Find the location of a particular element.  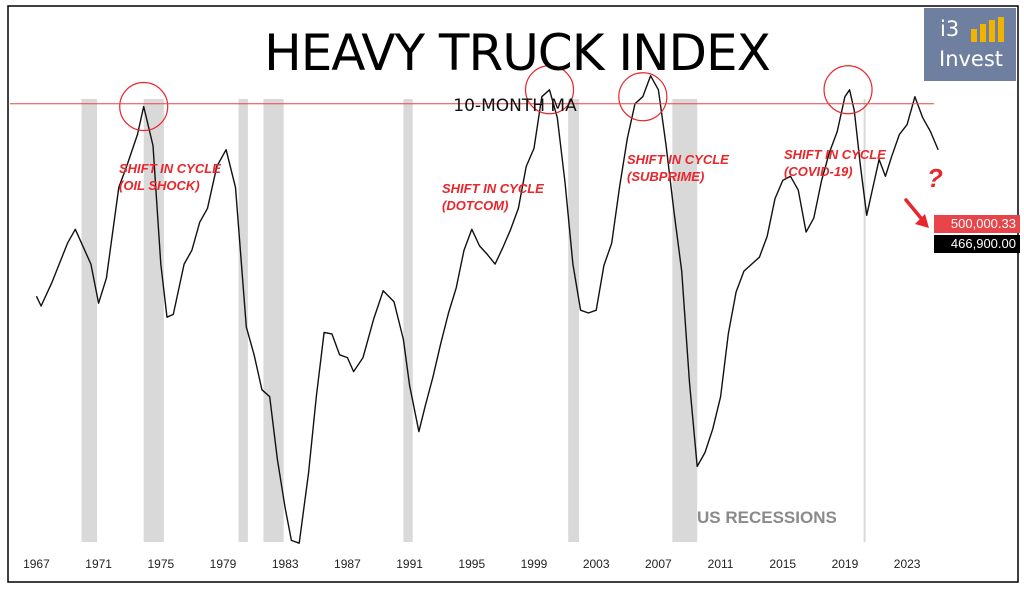

current-price-tag: 466,900.00 is located at coordinates (977, 244).